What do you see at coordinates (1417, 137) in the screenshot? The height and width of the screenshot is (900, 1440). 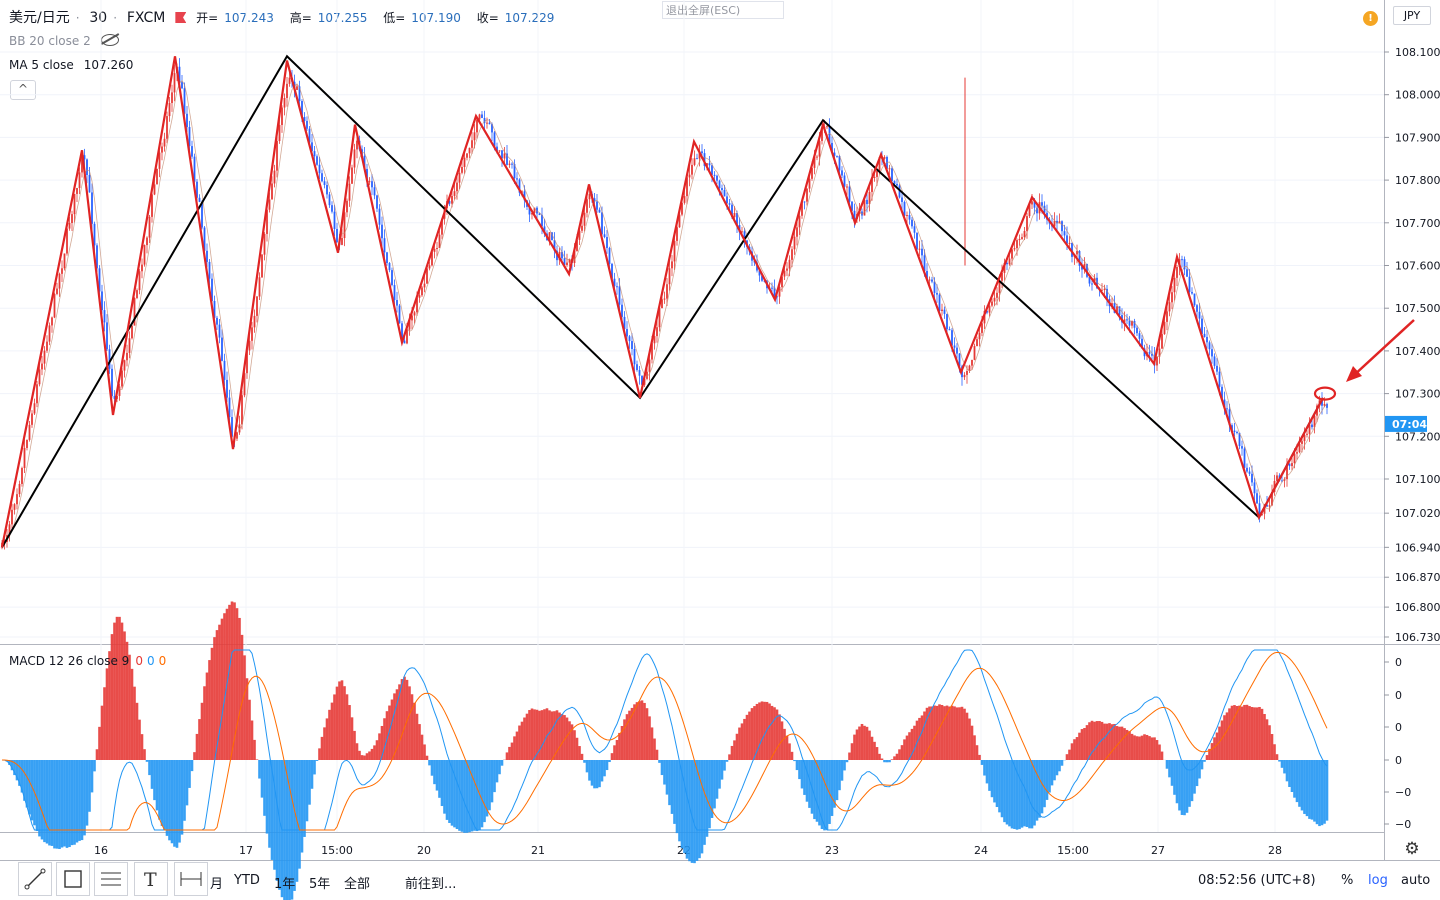 I see `price-tick-label: 107.900` at bounding box center [1417, 137].